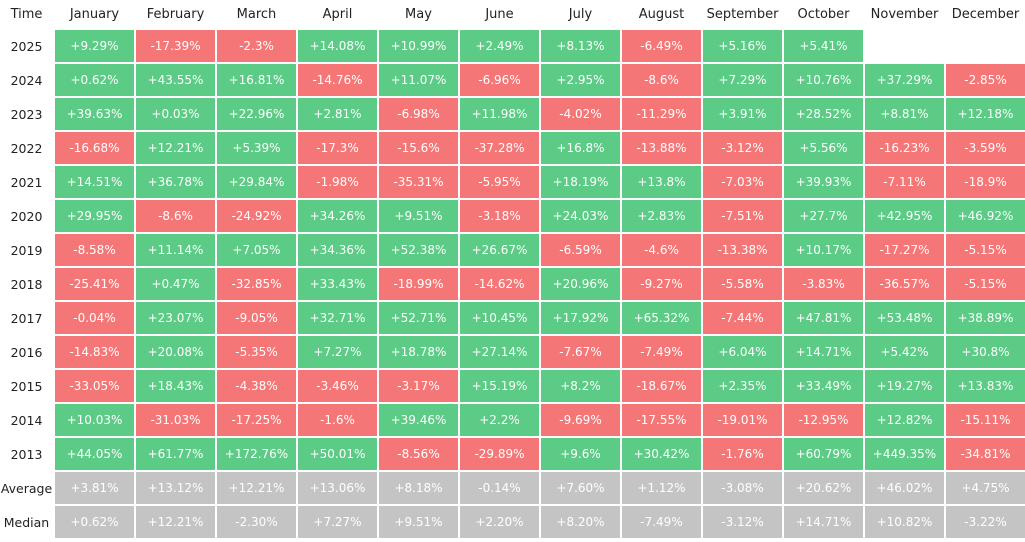 The width and height of the screenshot is (1025, 542). What do you see at coordinates (26, 284) in the screenshot?
I see `row-label: 2018` at bounding box center [26, 284].